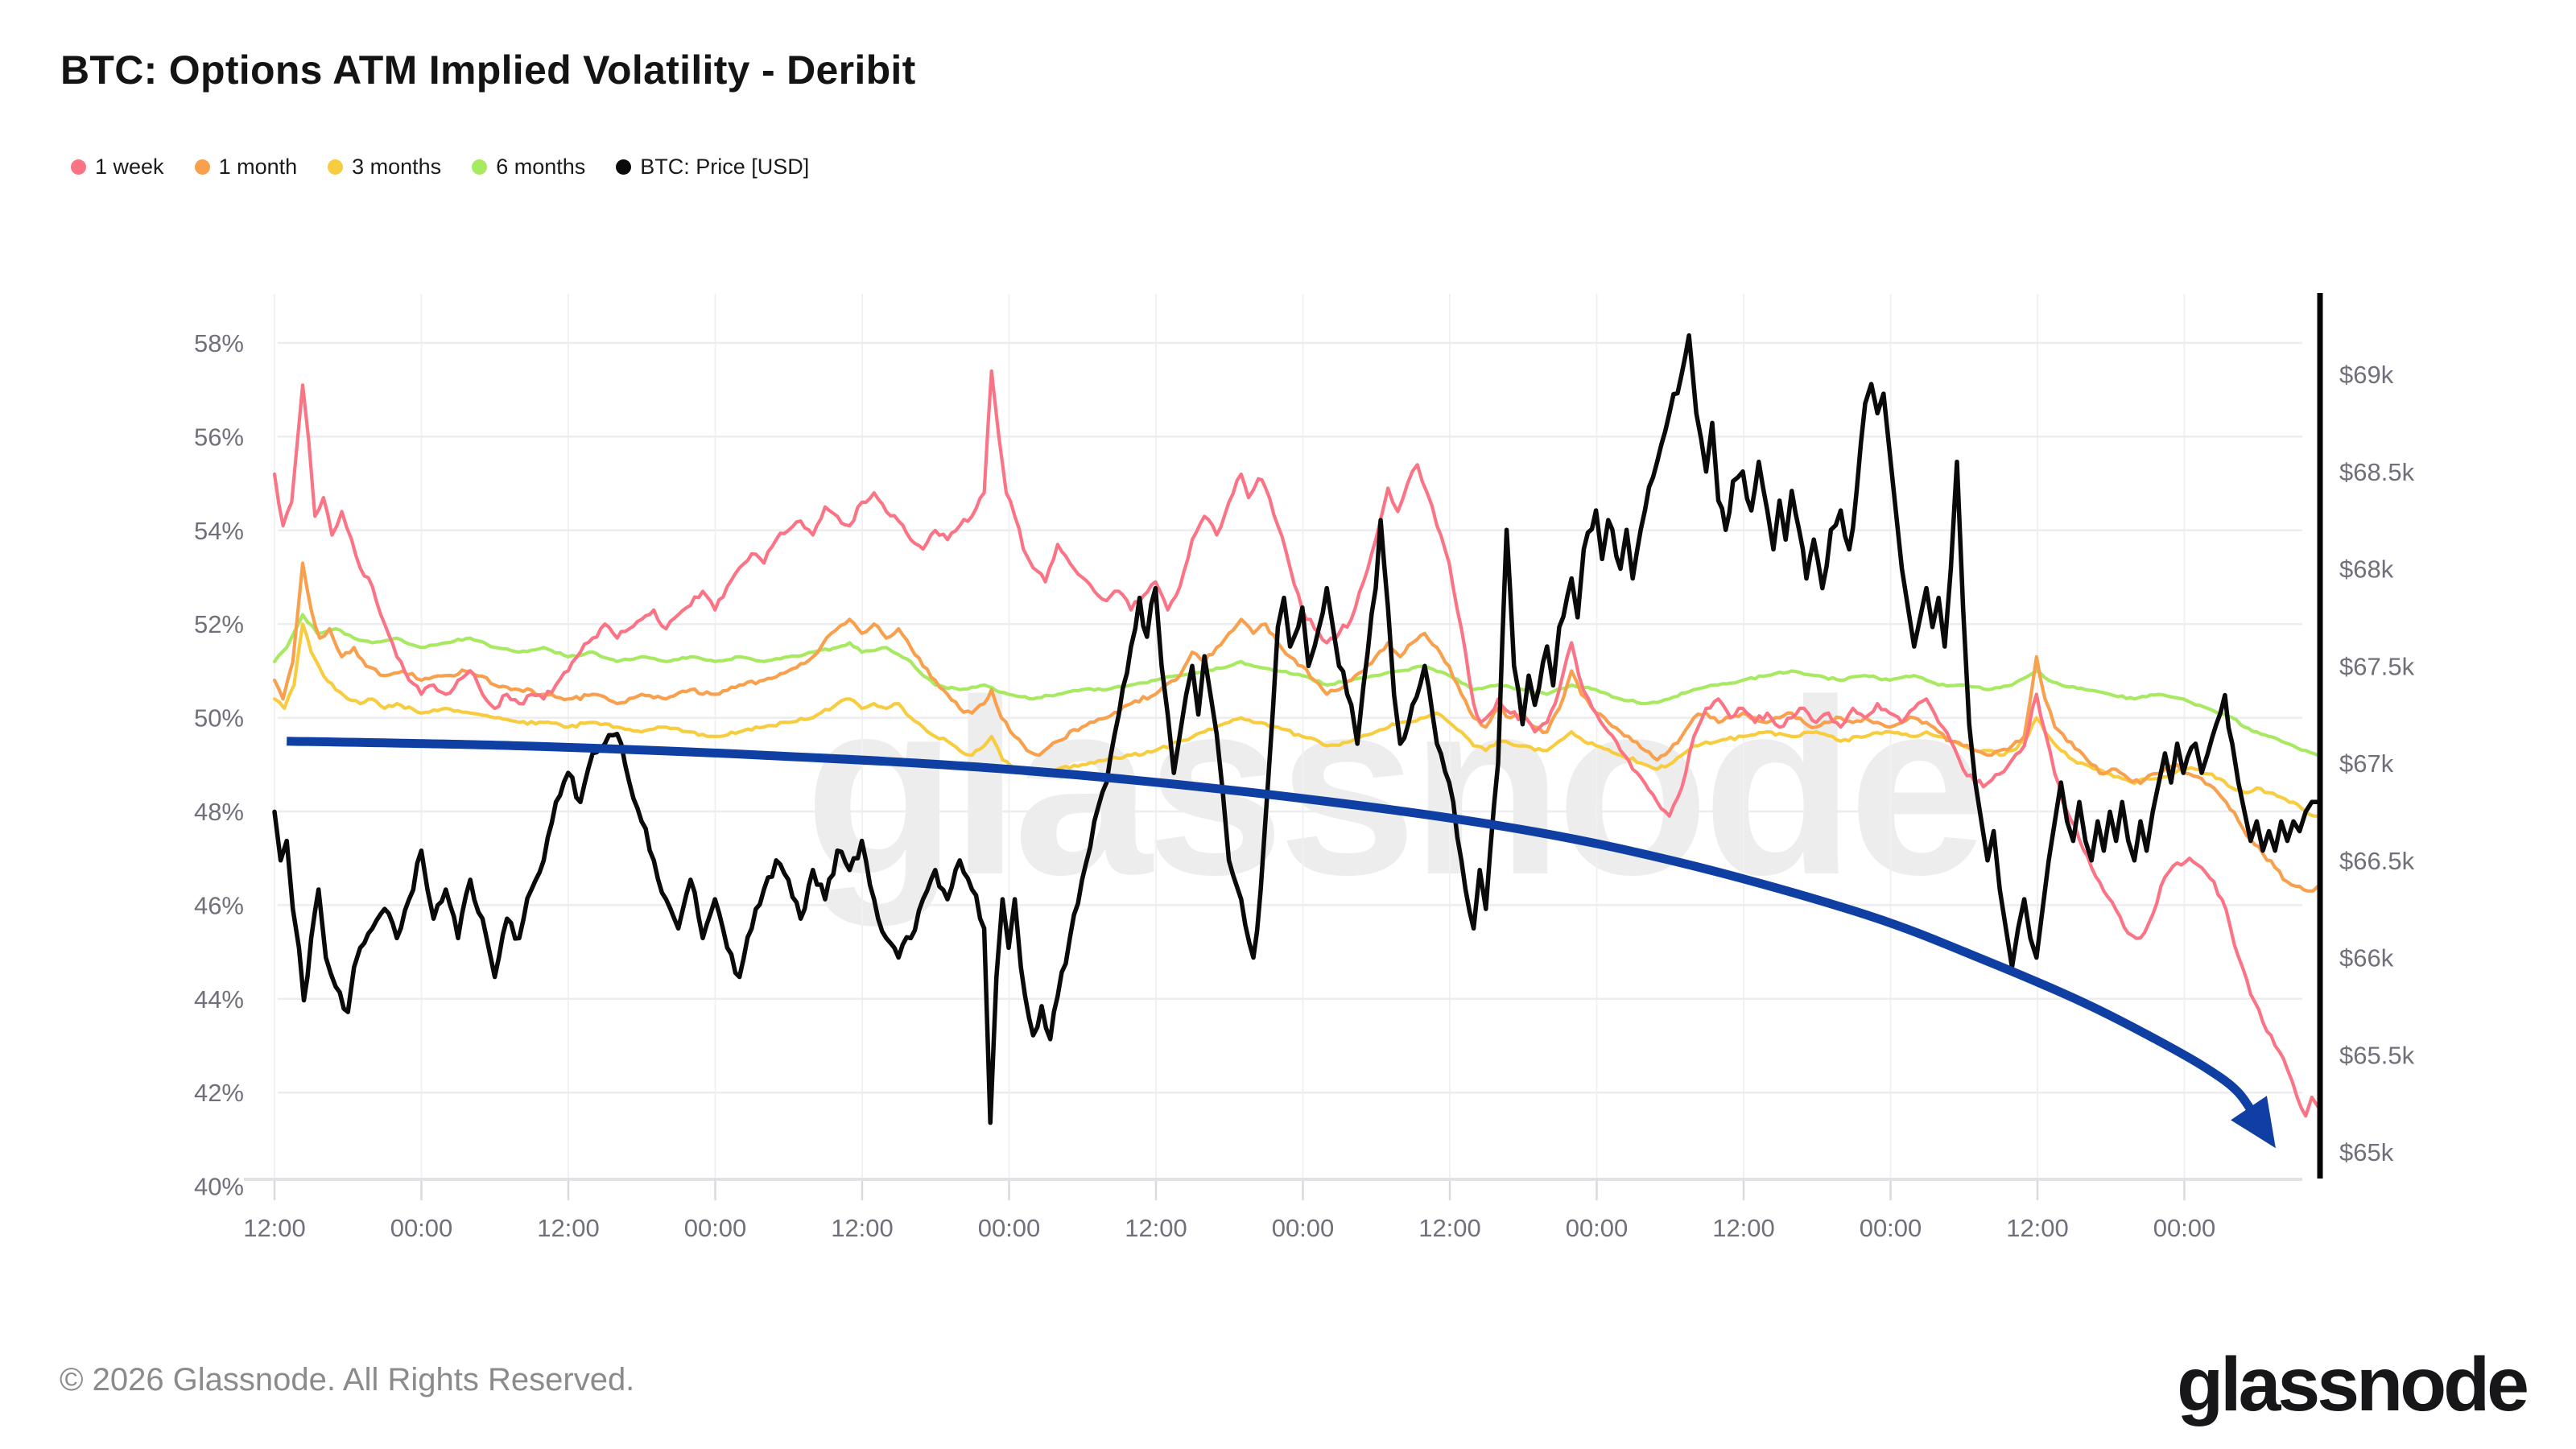 Image resolution: width=2576 pixels, height=1449 pixels. What do you see at coordinates (725, 167) in the screenshot?
I see `legend-label: BTC: Price [USD]` at bounding box center [725, 167].